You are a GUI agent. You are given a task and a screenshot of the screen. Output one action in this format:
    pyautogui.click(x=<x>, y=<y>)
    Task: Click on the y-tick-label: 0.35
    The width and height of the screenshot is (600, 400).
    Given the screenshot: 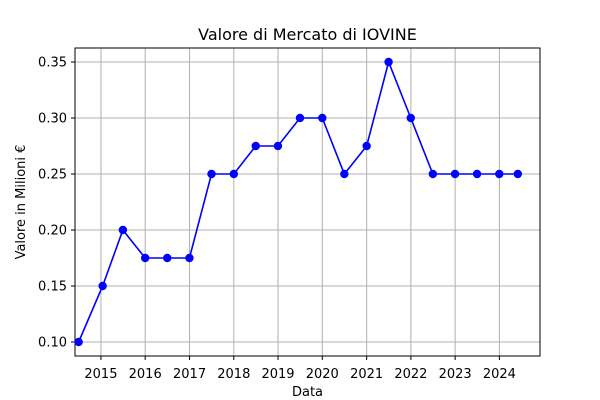 What is the action you would take?
    pyautogui.click(x=52, y=63)
    